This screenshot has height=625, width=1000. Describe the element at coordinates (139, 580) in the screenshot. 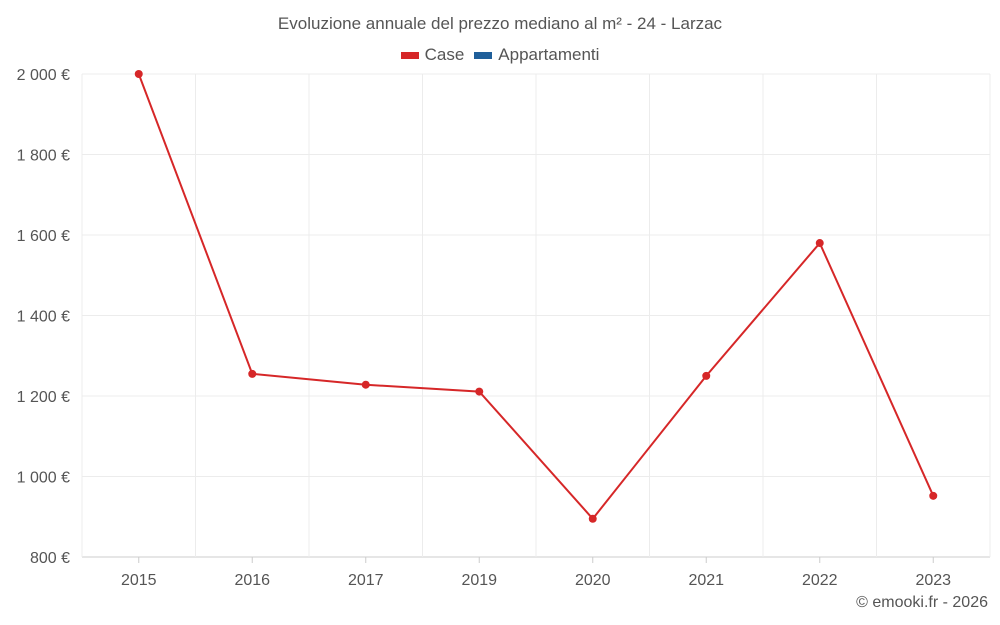

I see `x-tick-label: 2015` at that location.